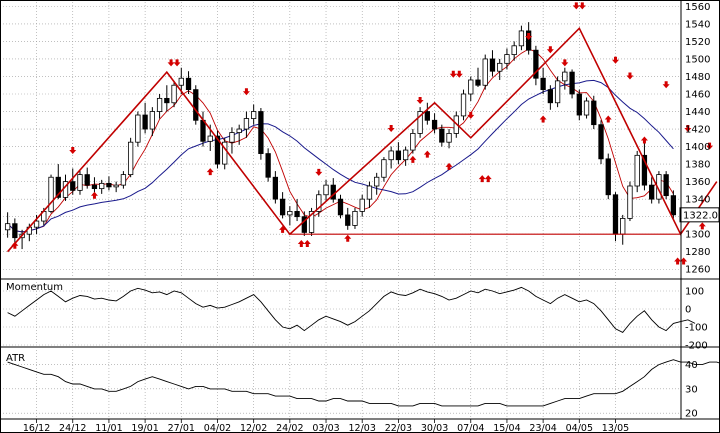  What do you see at coordinates (691, 365) in the screenshot?
I see `atr-tick-label: 40` at bounding box center [691, 365].